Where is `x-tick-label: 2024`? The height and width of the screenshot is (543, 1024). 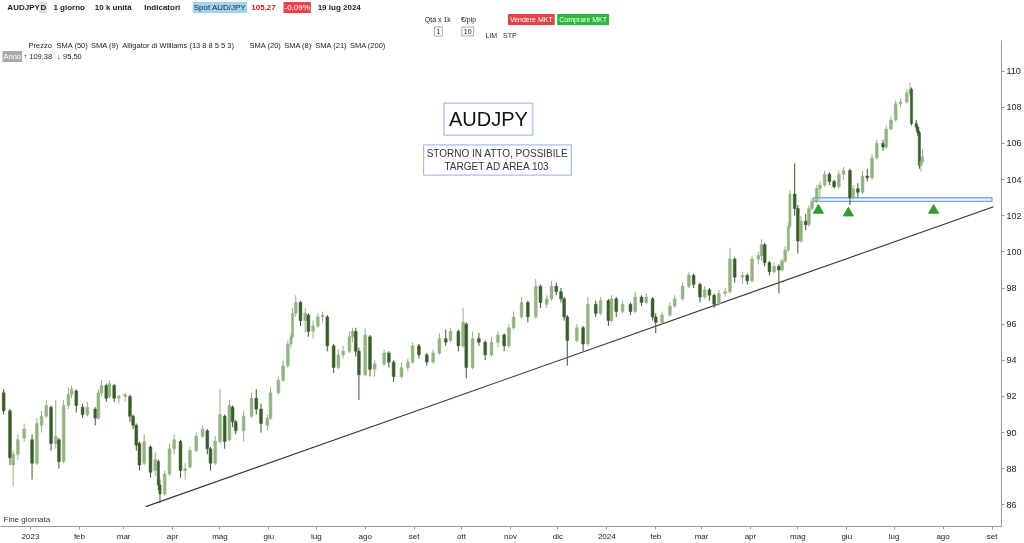
x-tick-label: 2024 is located at coordinates (607, 536).